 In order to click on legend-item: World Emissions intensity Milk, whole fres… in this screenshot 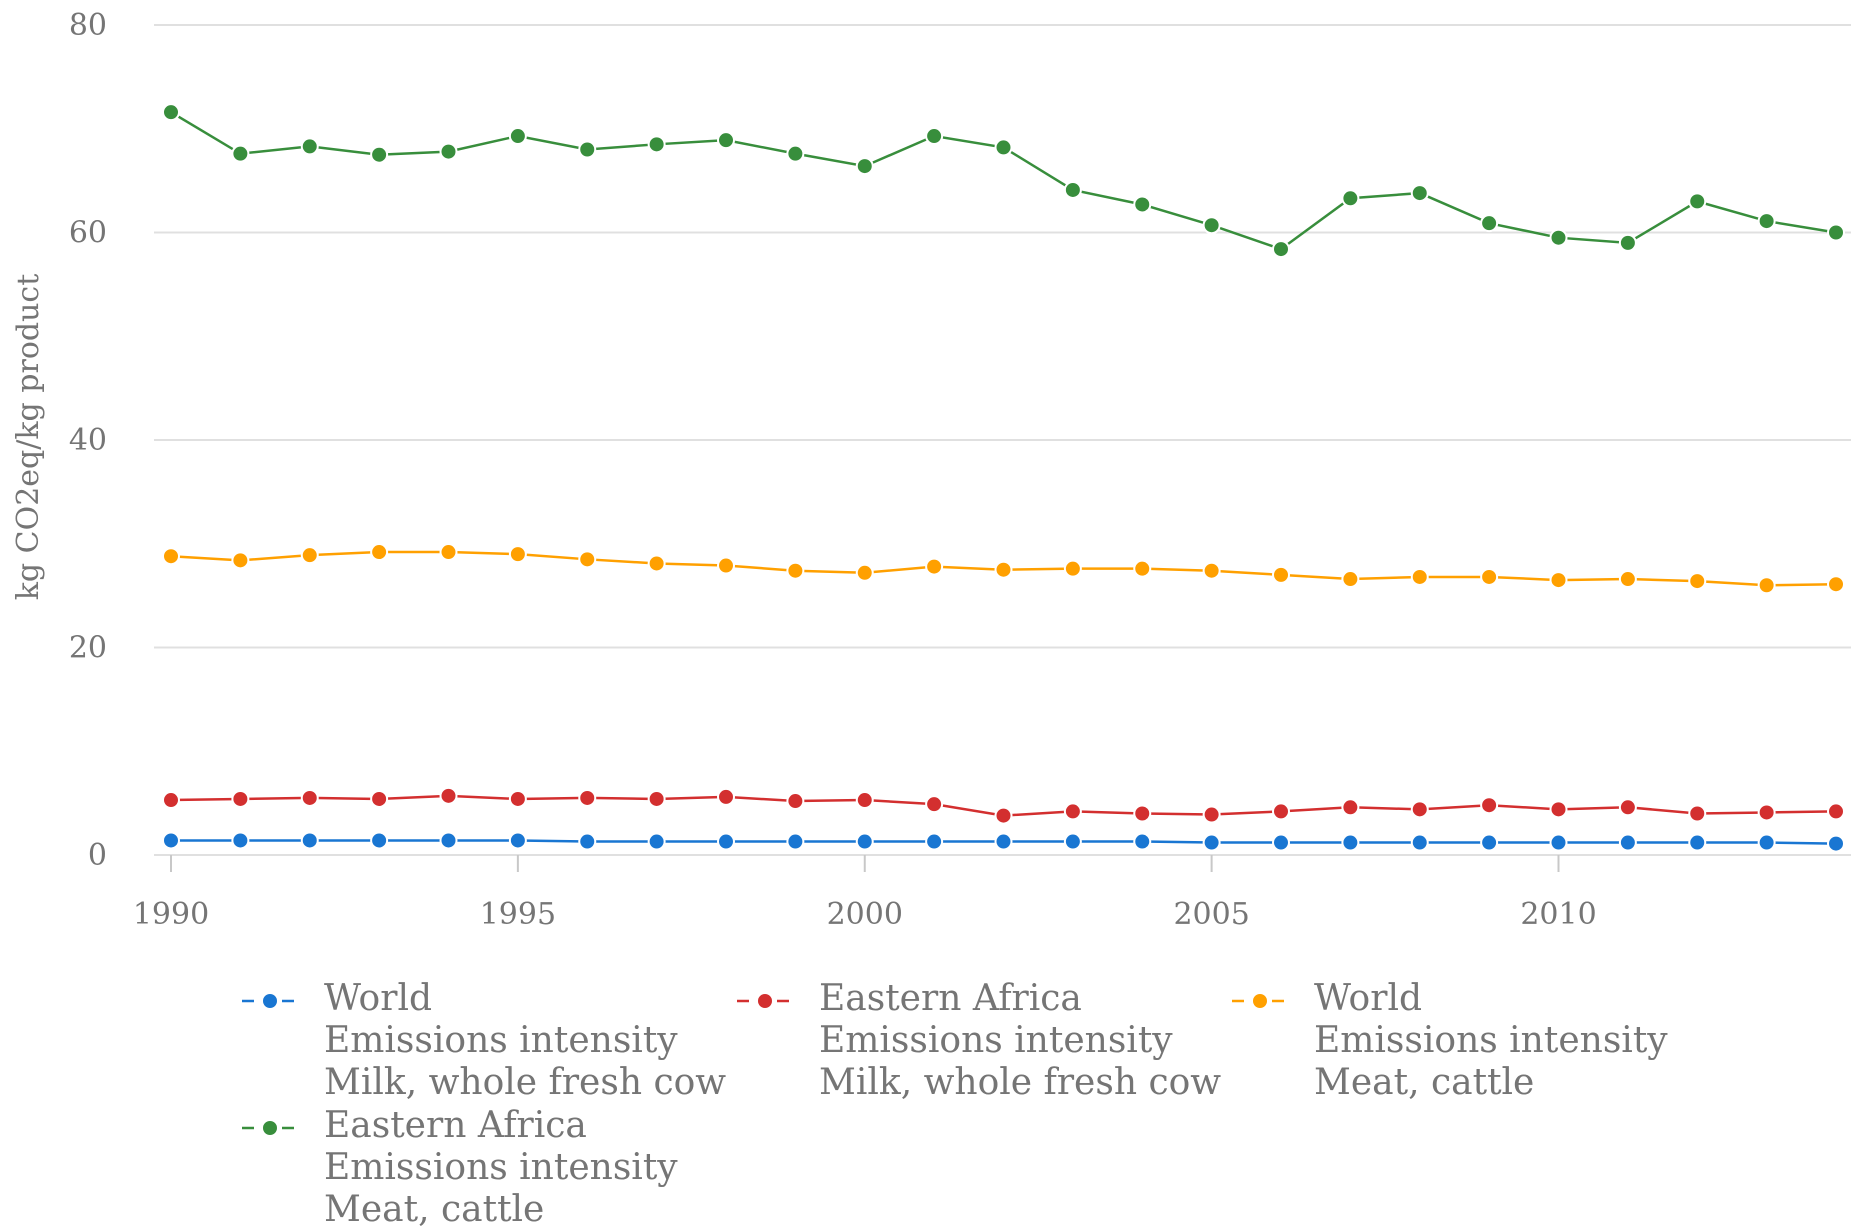, I will do `click(483, 1041)`.